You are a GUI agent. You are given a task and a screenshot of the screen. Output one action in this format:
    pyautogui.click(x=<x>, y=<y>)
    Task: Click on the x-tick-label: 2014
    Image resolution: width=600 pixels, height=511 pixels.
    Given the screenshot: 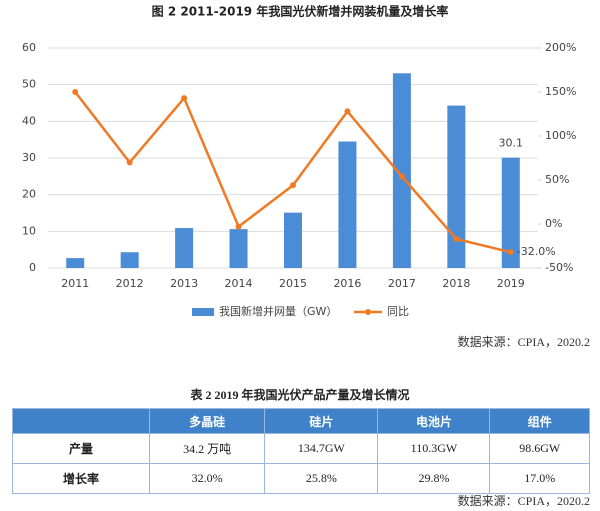 What is the action you would take?
    pyautogui.click(x=239, y=283)
    